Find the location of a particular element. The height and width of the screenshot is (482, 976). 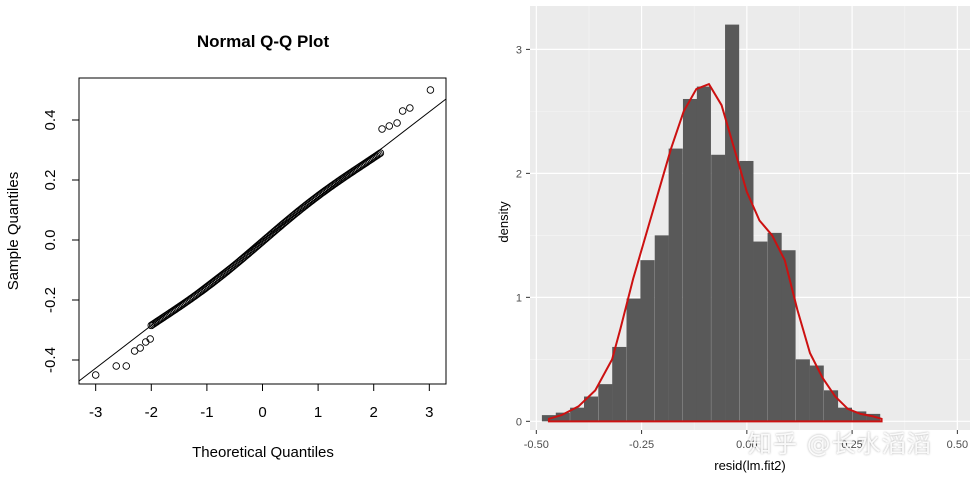

qq-x-tick-label: 1 is located at coordinates (318, 412).